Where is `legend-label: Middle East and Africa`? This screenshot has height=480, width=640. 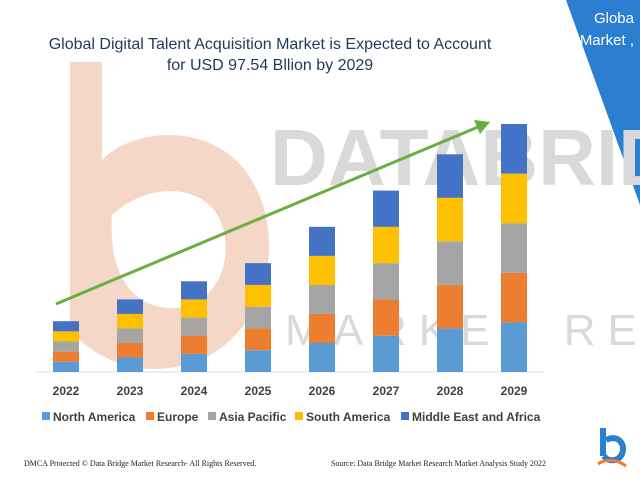 legend-label: Middle East and Africa is located at coordinates (476, 417).